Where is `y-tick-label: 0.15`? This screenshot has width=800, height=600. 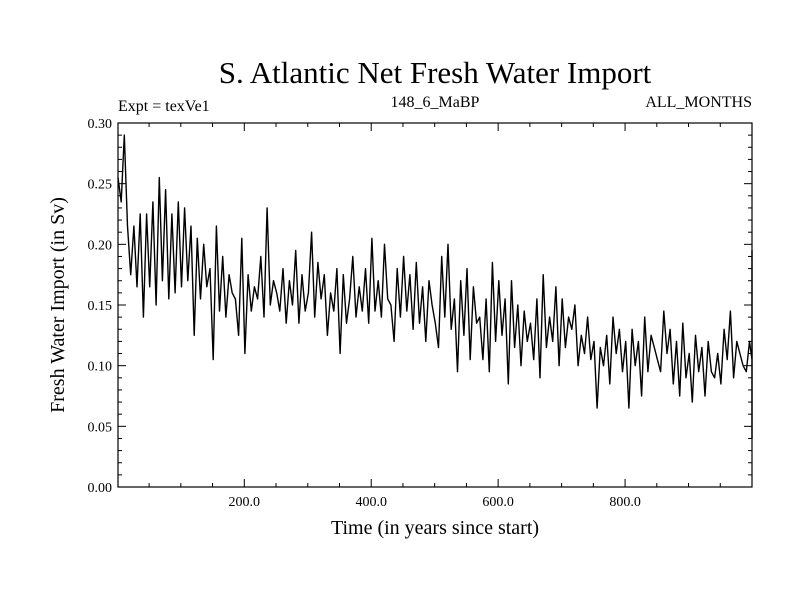
y-tick-label: 0.15 is located at coordinates (100, 306).